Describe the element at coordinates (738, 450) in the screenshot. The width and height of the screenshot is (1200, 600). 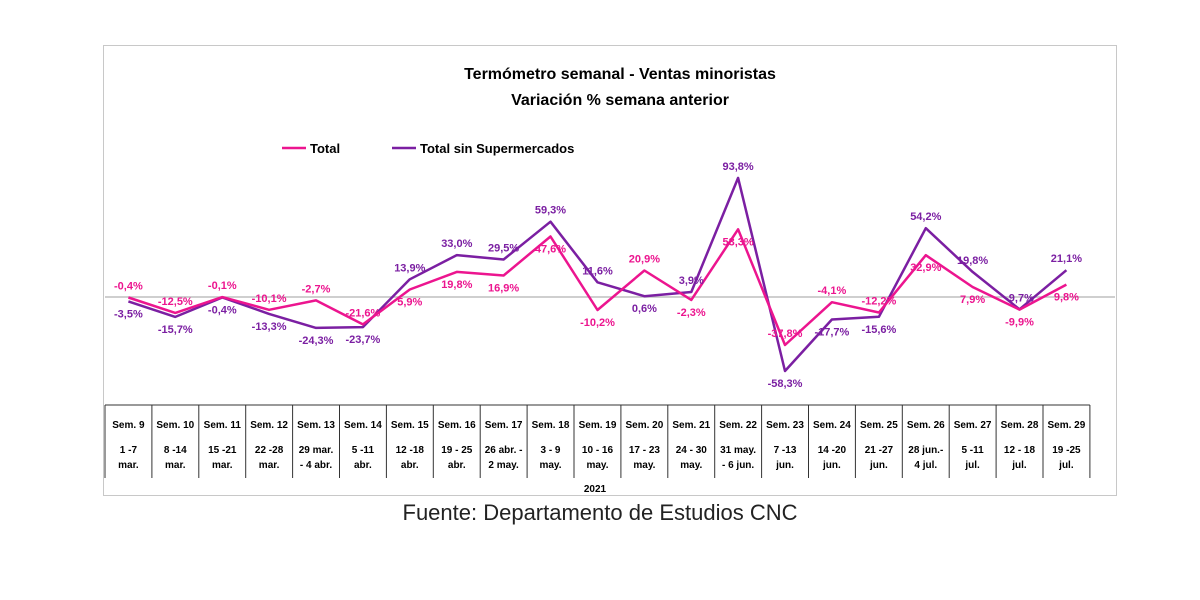
I see `date-range-label: 31 may.` at that location.